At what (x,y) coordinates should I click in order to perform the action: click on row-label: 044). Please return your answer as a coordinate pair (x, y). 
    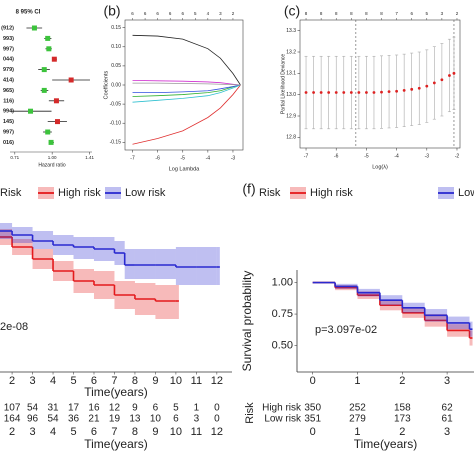
    Looking at the image, I should click on (8, 60).